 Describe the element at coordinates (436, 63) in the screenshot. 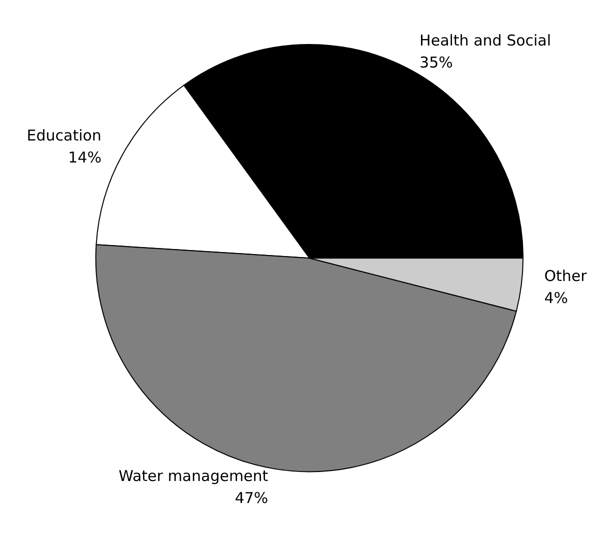

I see `data-label: 35%` at that location.